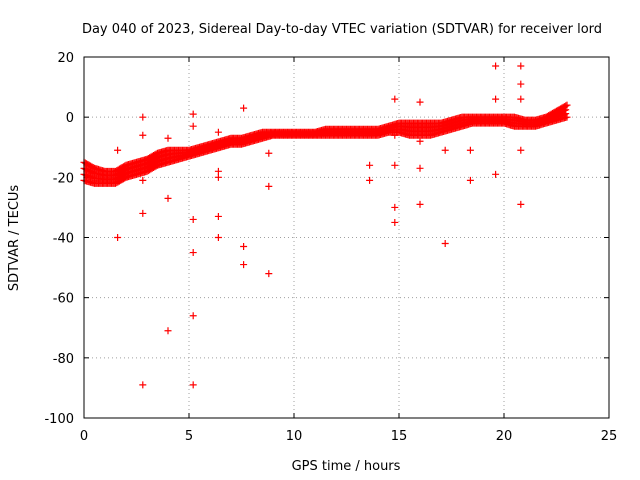  What do you see at coordinates (399, 436) in the screenshot?
I see `x-tick-label: 15` at bounding box center [399, 436].